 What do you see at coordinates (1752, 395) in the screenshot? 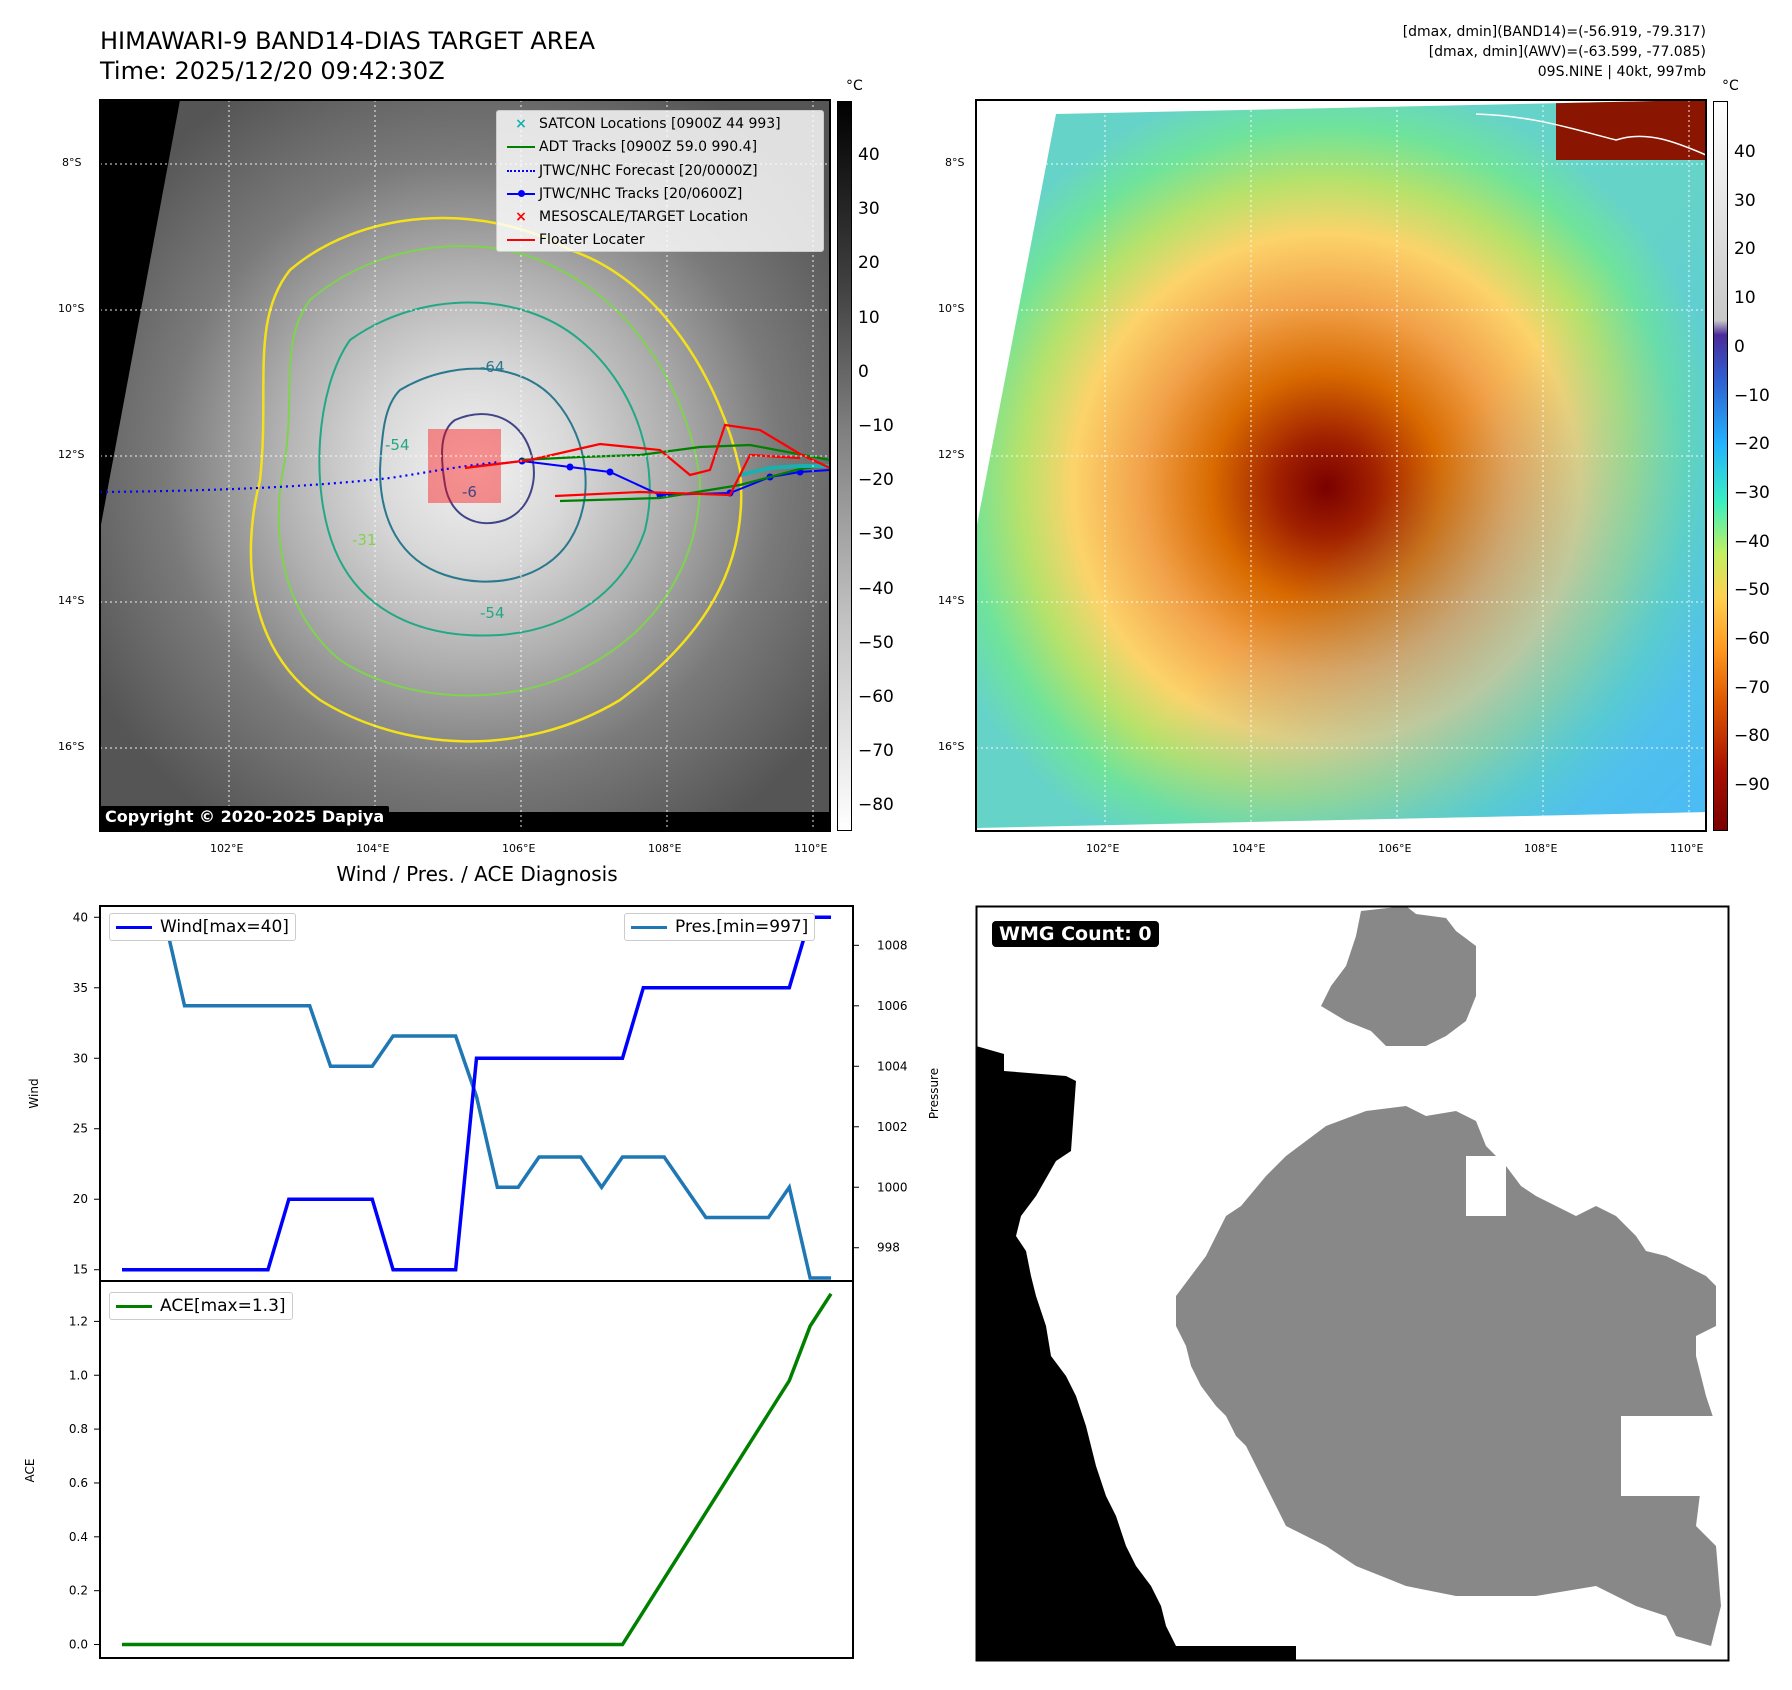
I see `colorbar-tick-label: −10` at bounding box center [1752, 395].